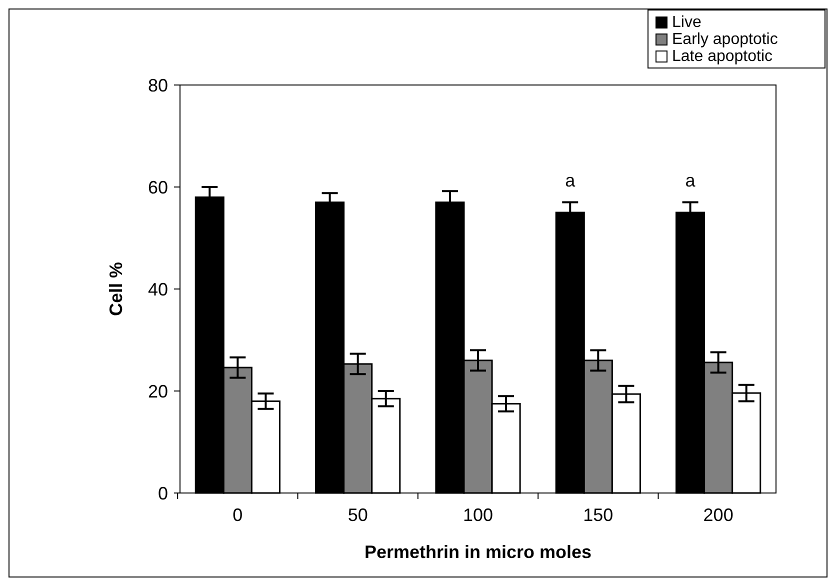 The height and width of the screenshot is (586, 836). I want to click on x-tick-label: 100, so click(478, 515).